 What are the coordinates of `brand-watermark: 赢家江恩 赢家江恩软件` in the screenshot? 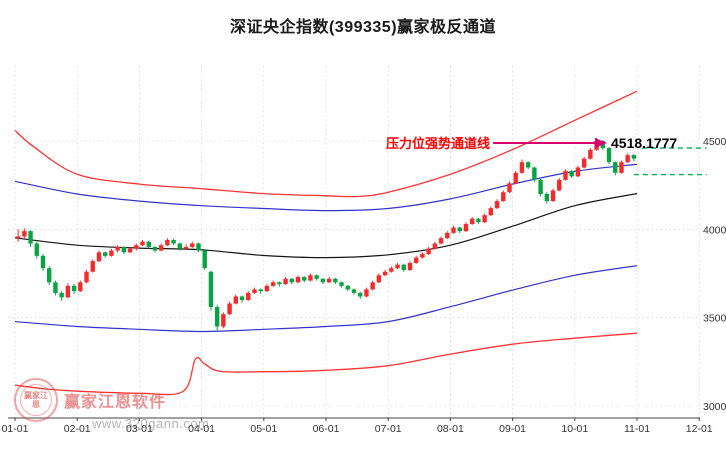 It's located at (90, 400).